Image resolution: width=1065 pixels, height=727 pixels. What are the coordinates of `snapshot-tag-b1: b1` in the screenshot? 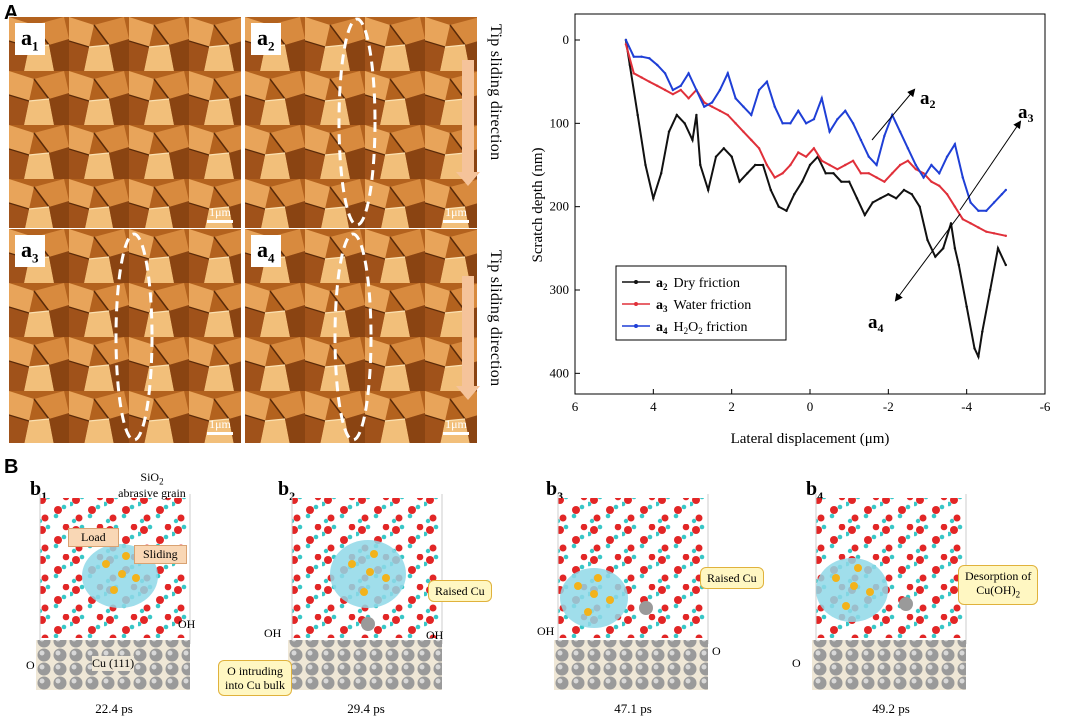 It's located at (39, 490).